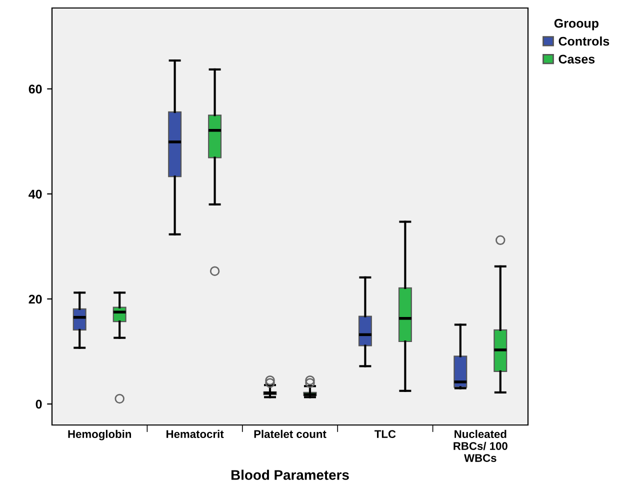 The width and height of the screenshot is (634, 489). Describe the element at coordinates (195, 434) in the screenshot. I see `x-tick-label: Hematocrit` at that location.